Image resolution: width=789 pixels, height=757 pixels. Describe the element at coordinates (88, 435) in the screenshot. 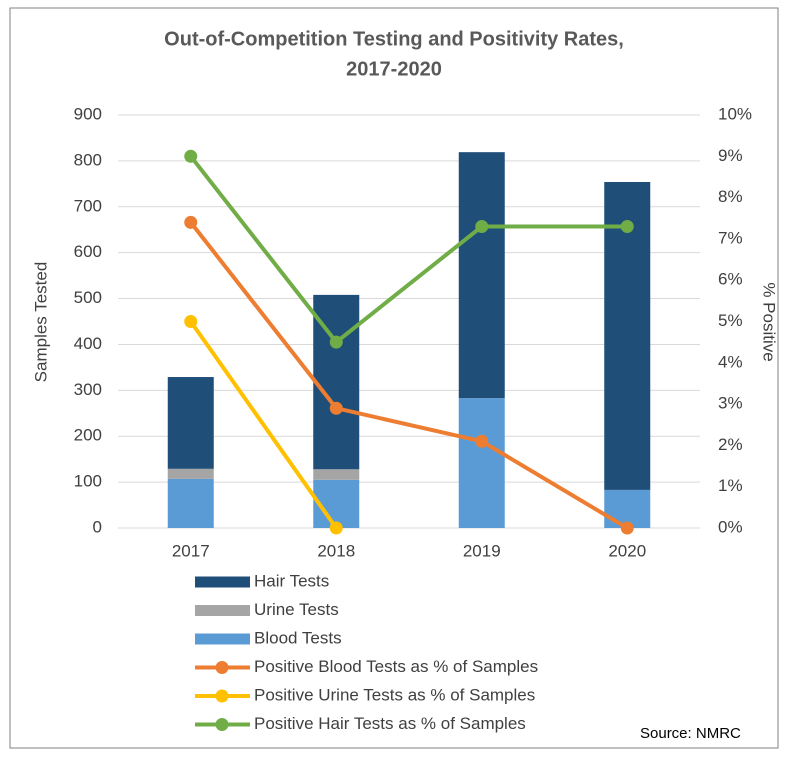

I see `y-tick-label: 200` at that location.